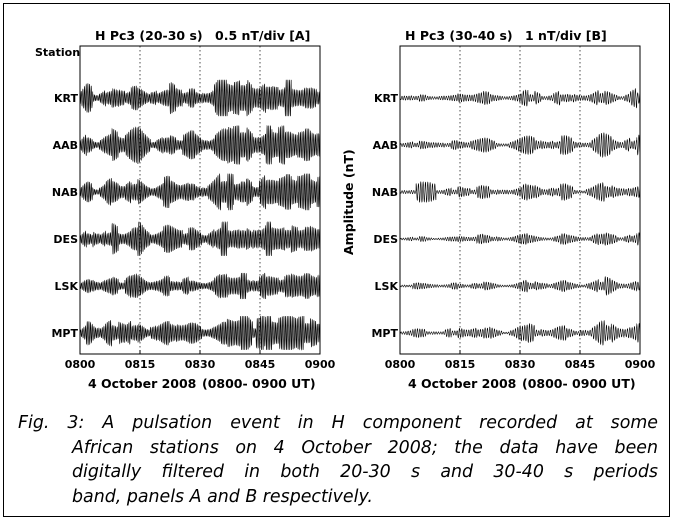 This screenshot has width=675, height=522. Describe the element at coordinates (462, 383) in the screenshot. I see `panel-b-xlabel-date: 4 October 2008` at that location.